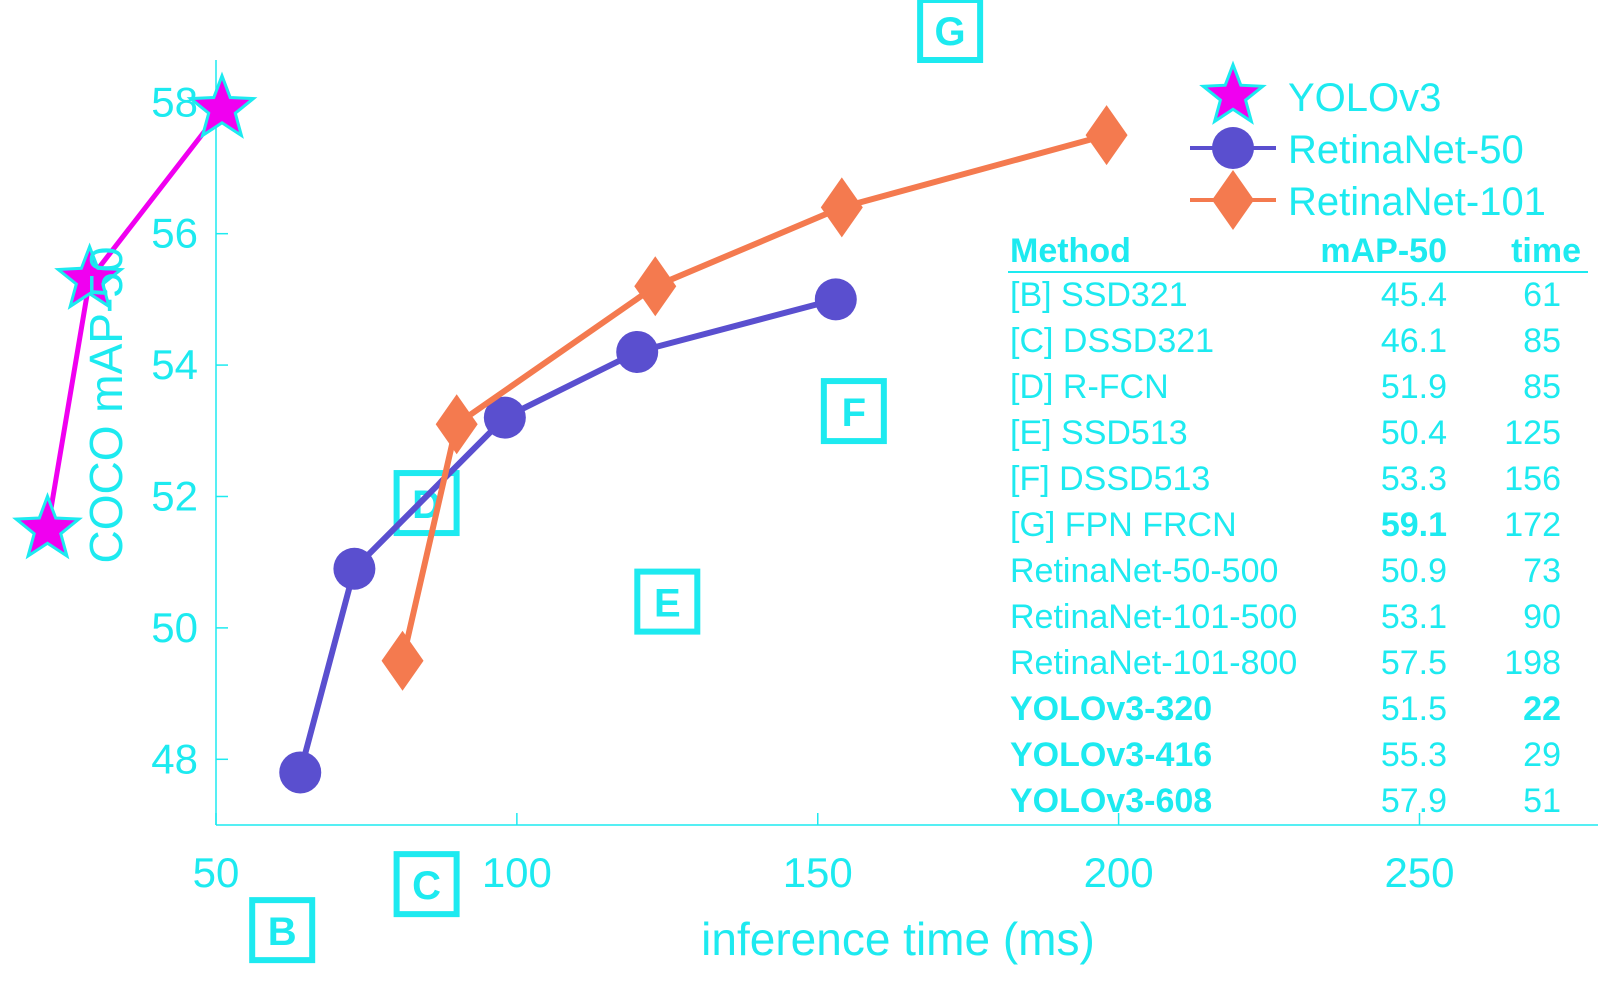 Image resolution: width=1600 pixels, height=997 pixels. Describe the element at coordinates (1099, 433) in the screenshot. I see `table-cell-method: [E] SSD513` at that location.